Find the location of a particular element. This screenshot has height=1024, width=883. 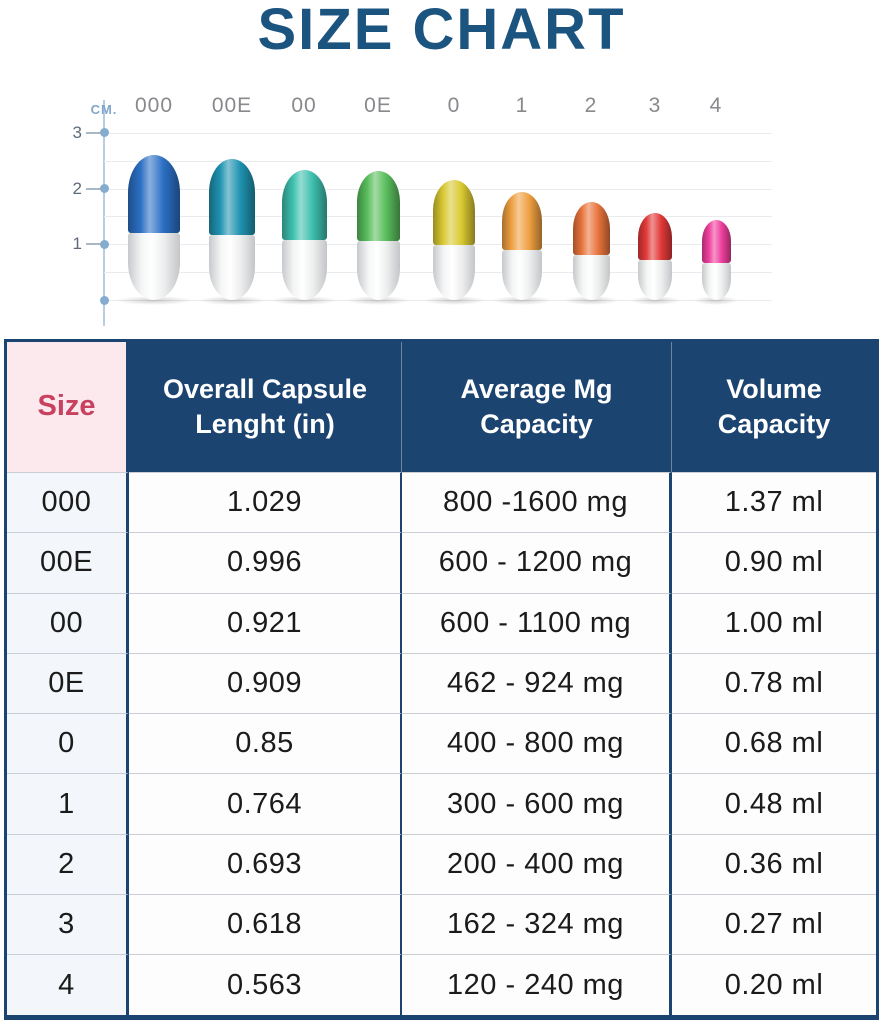

table-cell: 0E is located at coordinates (68, 683).